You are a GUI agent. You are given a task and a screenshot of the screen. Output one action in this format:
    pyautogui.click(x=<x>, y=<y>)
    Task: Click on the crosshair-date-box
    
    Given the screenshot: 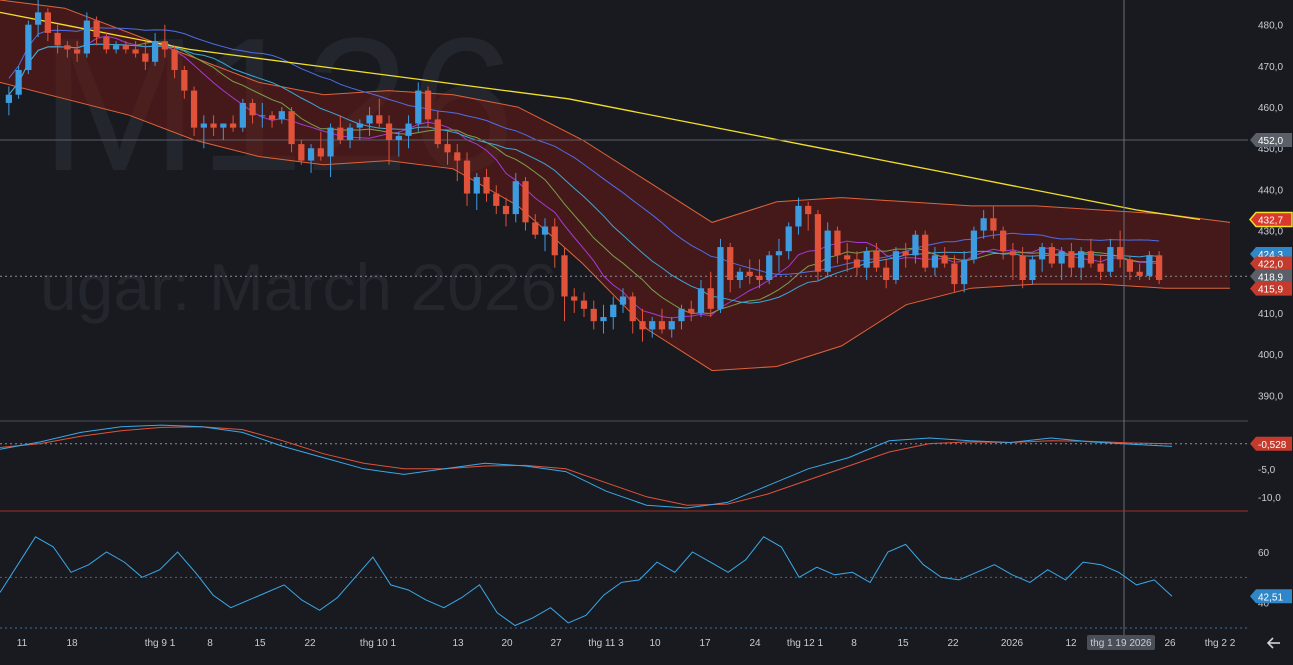 What is the action you would take?
    pyautogui.click(x=1121, y=642)
    